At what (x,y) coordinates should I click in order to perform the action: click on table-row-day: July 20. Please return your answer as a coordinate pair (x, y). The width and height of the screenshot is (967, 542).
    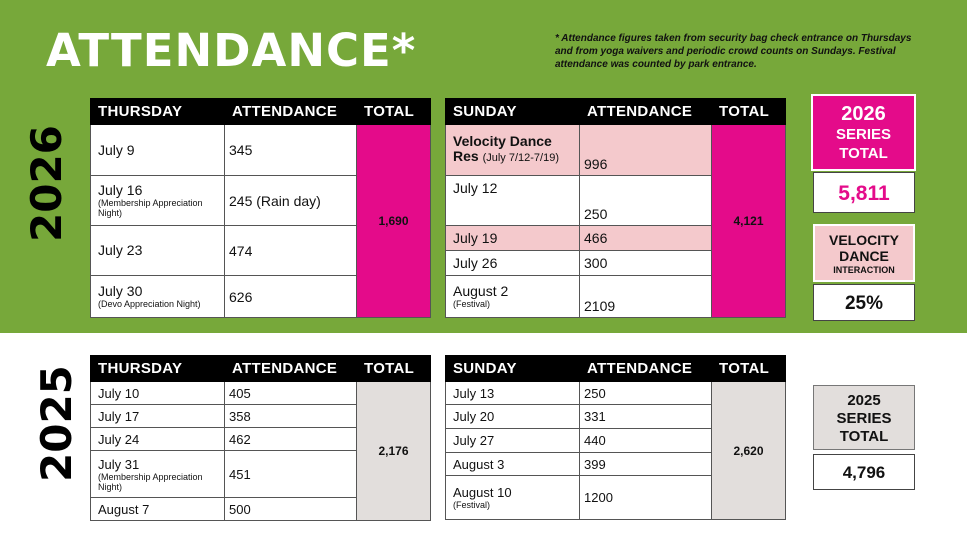
    Looking at the image, I should click on (512, 416).